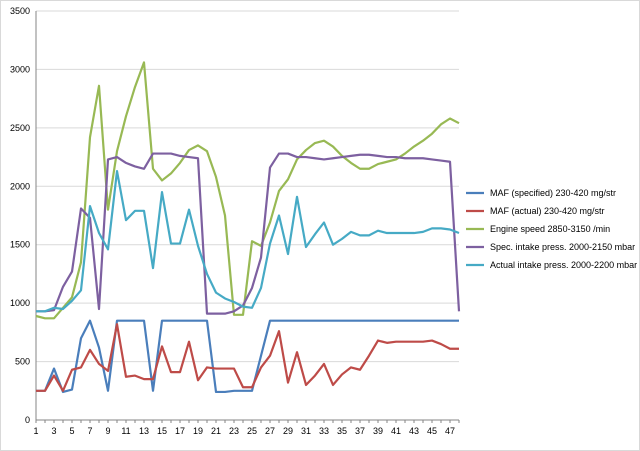 Image resolution: width=640 pixels, height=451 pixels. Describe the element at coordinates (20, 245) in the screenshot. I see `y-tick-label: 1500` at that location.